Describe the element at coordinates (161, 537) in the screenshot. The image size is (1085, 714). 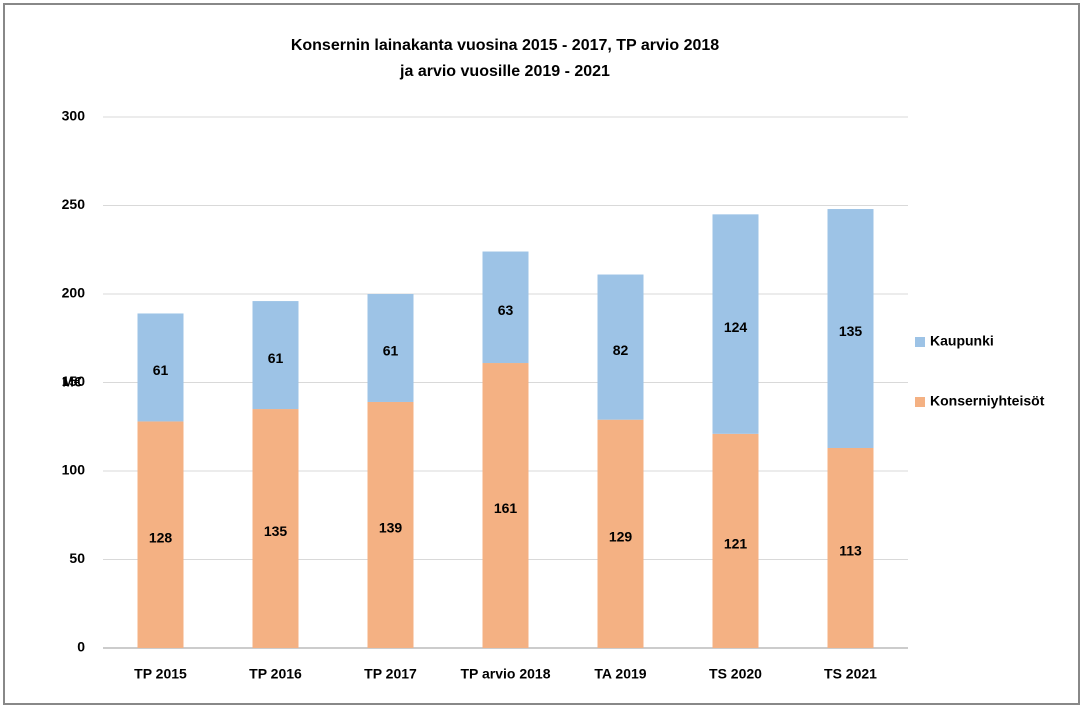
I see `data-label: 128` at that location.